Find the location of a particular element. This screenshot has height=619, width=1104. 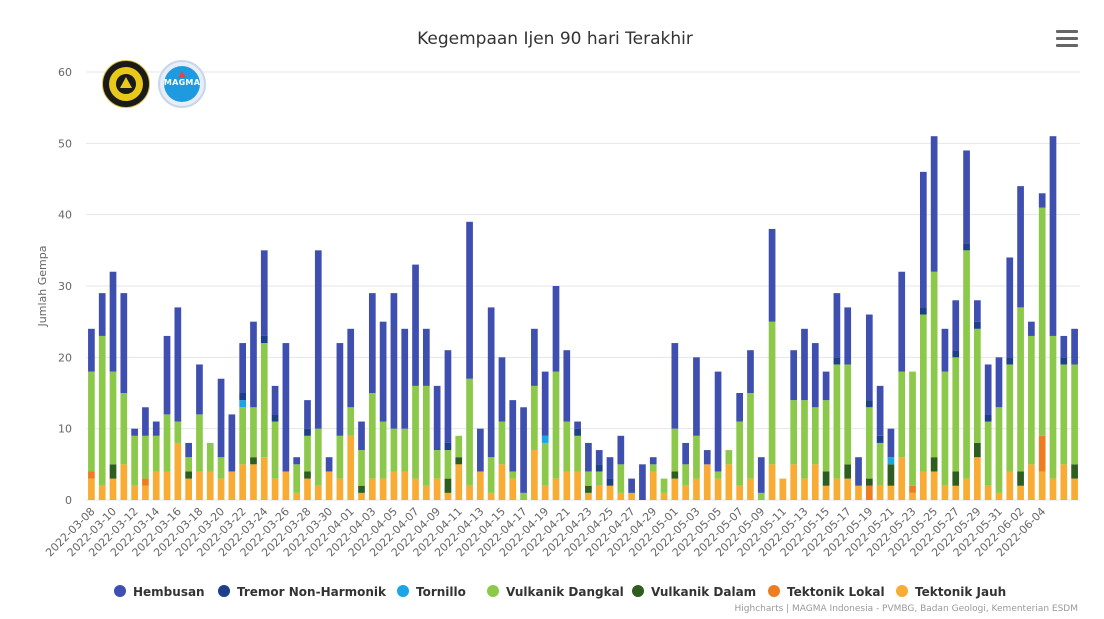

legend-item: Tremor Non-Harmonik is located at coordinates (302, 592).